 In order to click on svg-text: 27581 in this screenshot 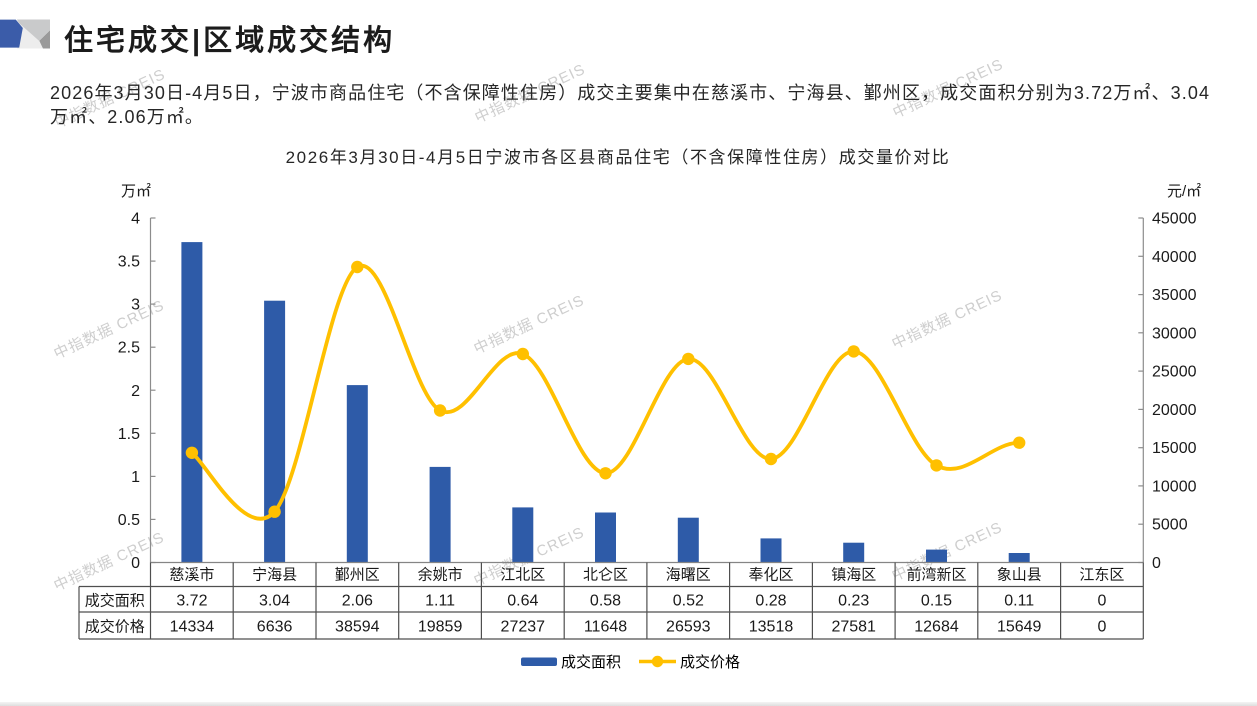, I will do `click(853, 627)`.